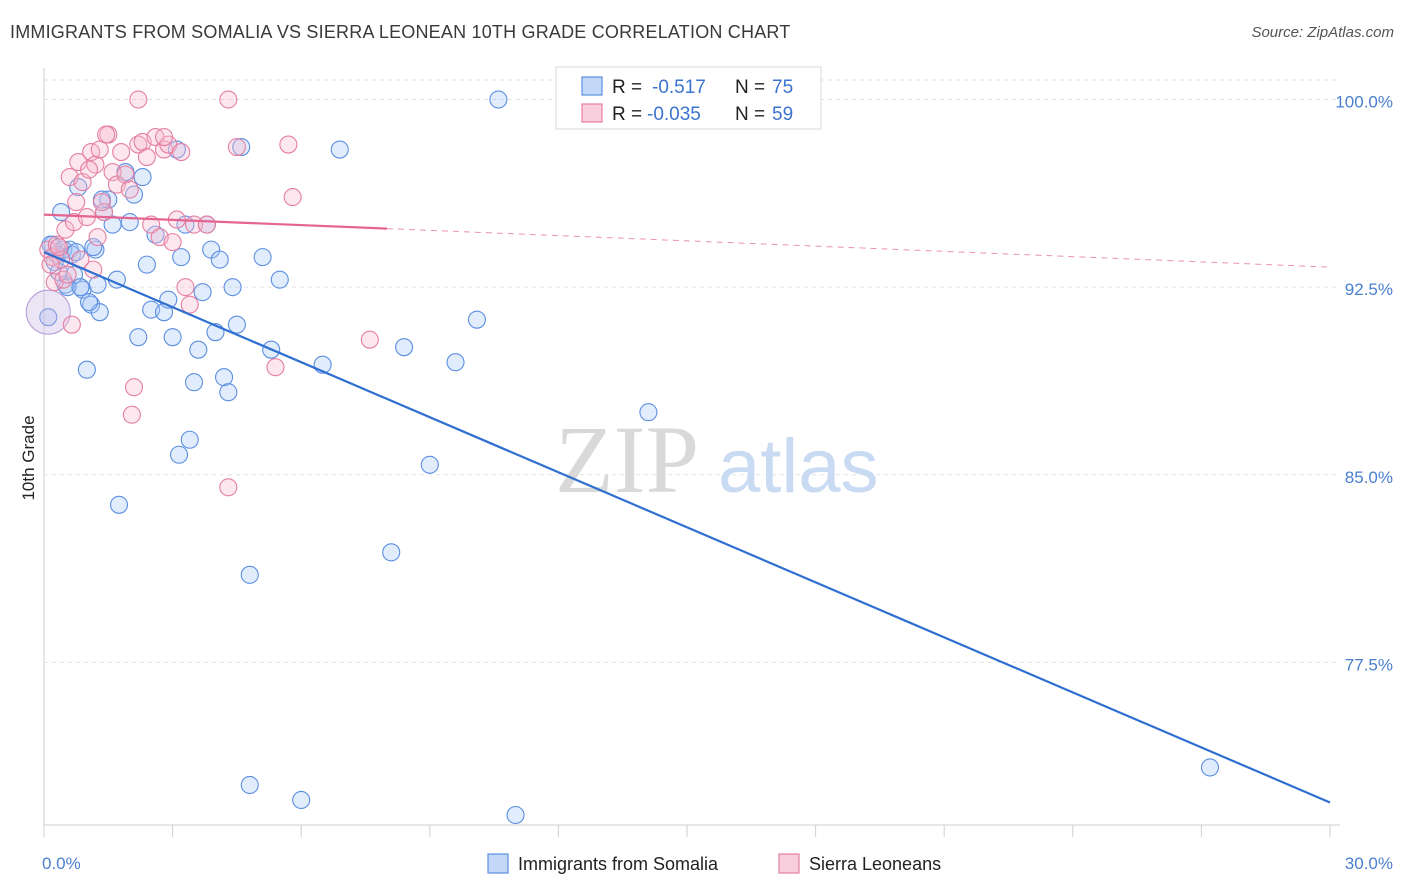  What do you see at coordinates (1369, 477) in the screenshot?
I see `y-tick-label-2: 85.0%` at bounding box center [1369, 477].